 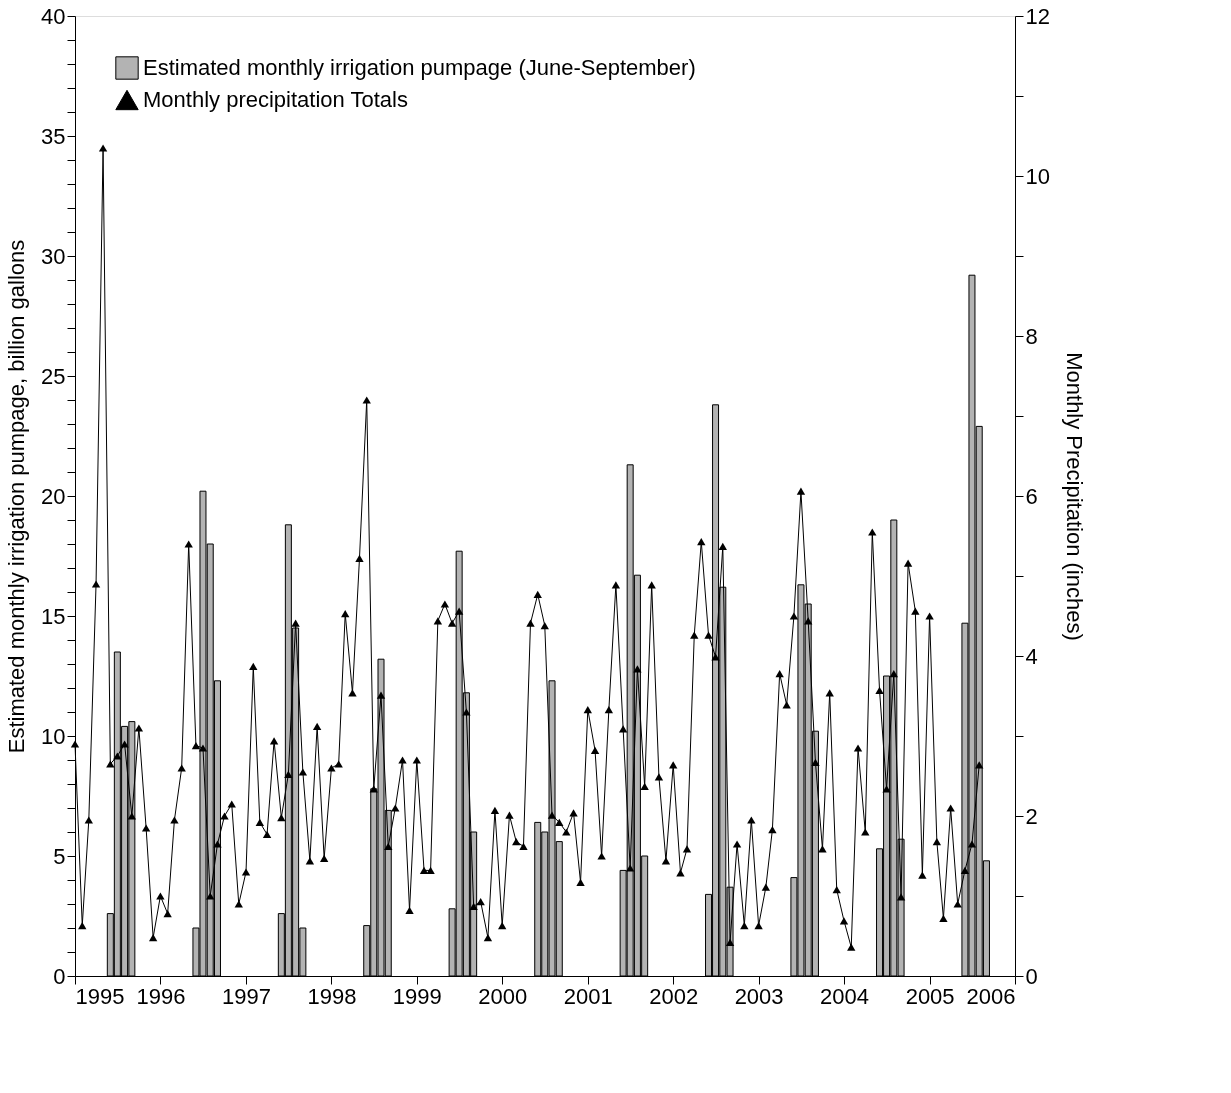 What do you see at coordinates (100, 996) in the screenshot?
I see `x-tick-label: 1995` at bounding box center [100, 996].